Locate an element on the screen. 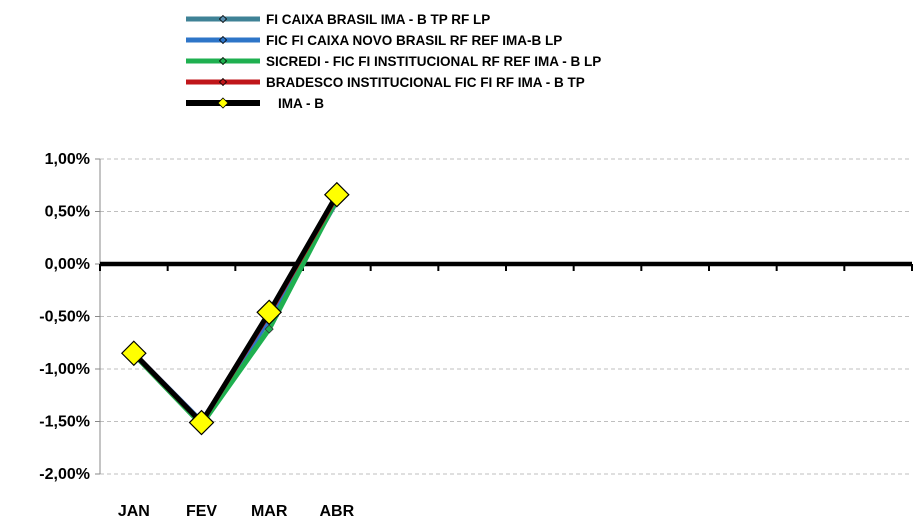 The width and height of the screenshot is (913, 519). legend-item: IMA - B is located at coordinates (255, 103).